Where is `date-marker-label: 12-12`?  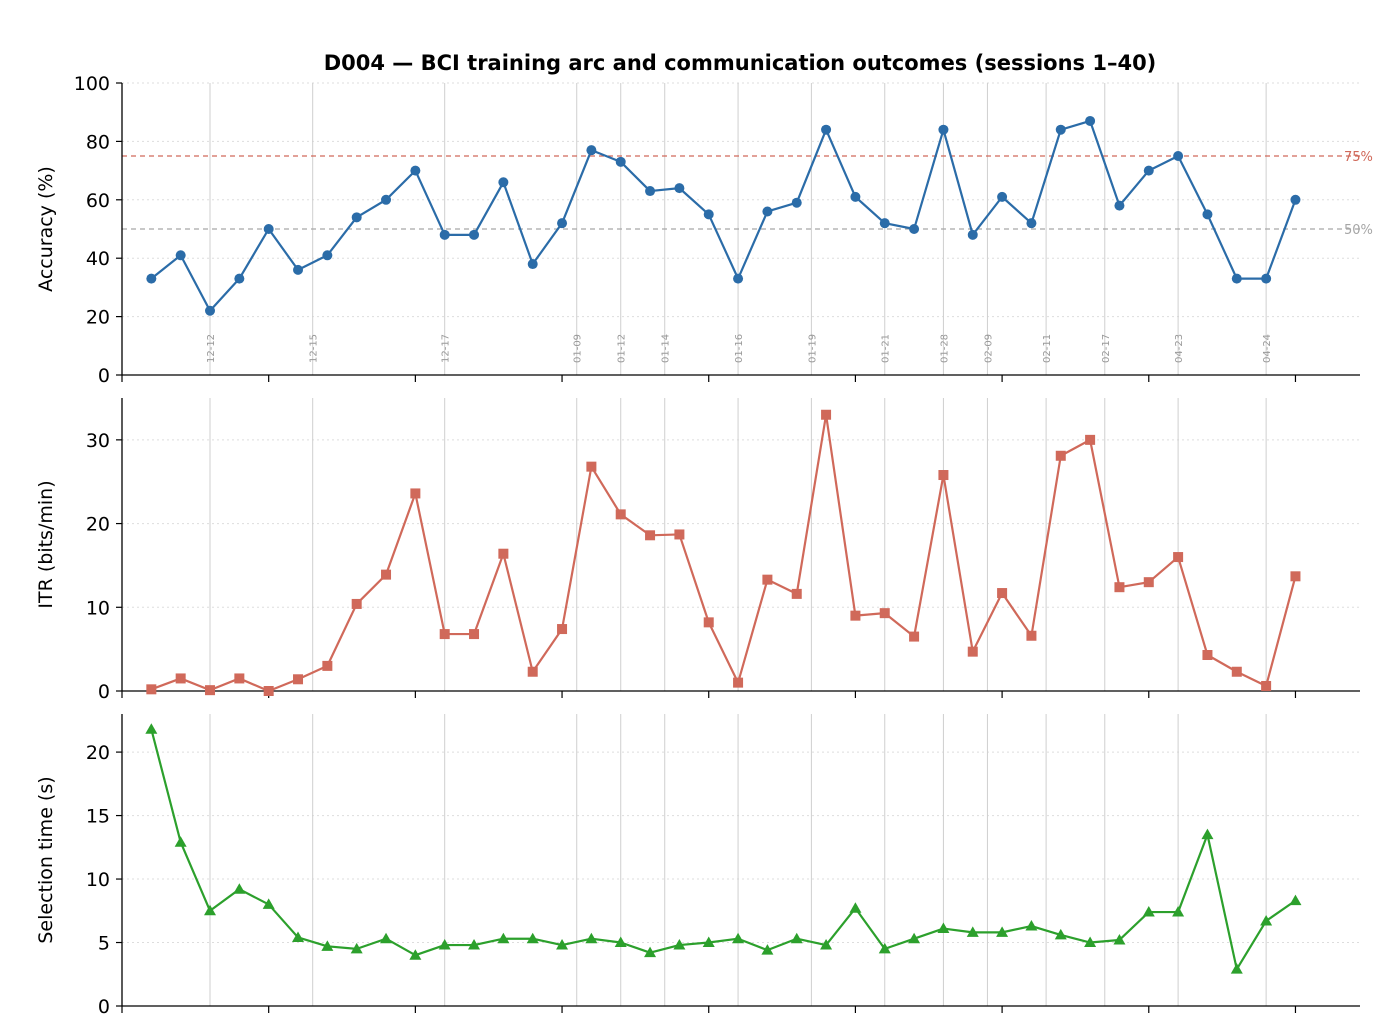 date-marker-label: 12-12 is located at coordinates (211, 348).